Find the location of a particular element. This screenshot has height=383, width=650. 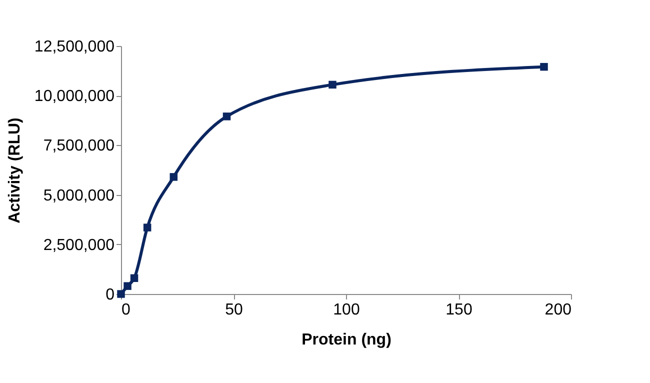

y-tick-label: 2,500,000 is located at coordinates (79, 245).